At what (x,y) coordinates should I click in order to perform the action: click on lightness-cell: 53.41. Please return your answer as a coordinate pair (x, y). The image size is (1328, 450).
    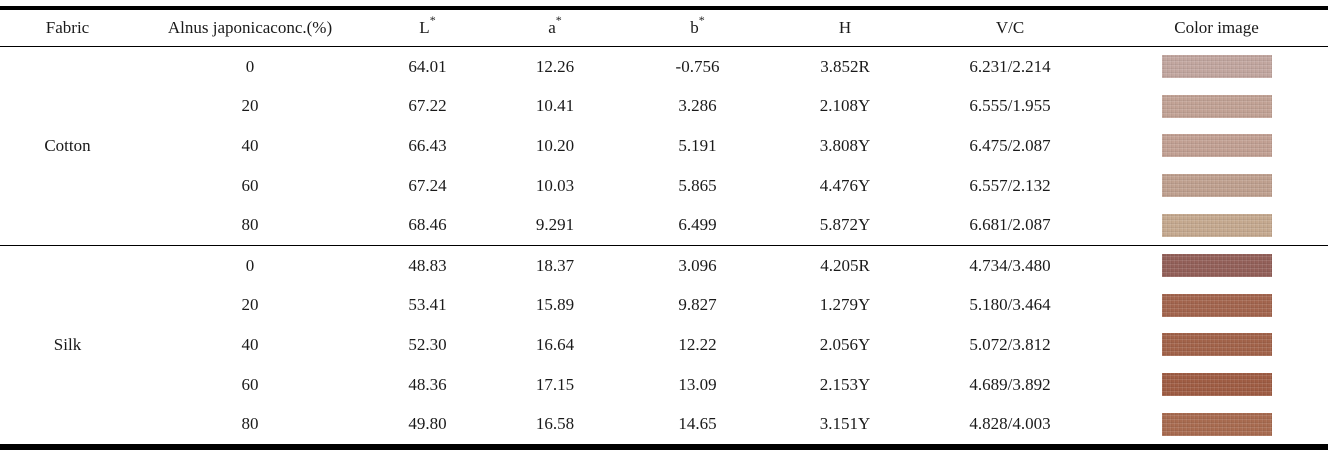
    Looking at the image, I should click on (427, 305).